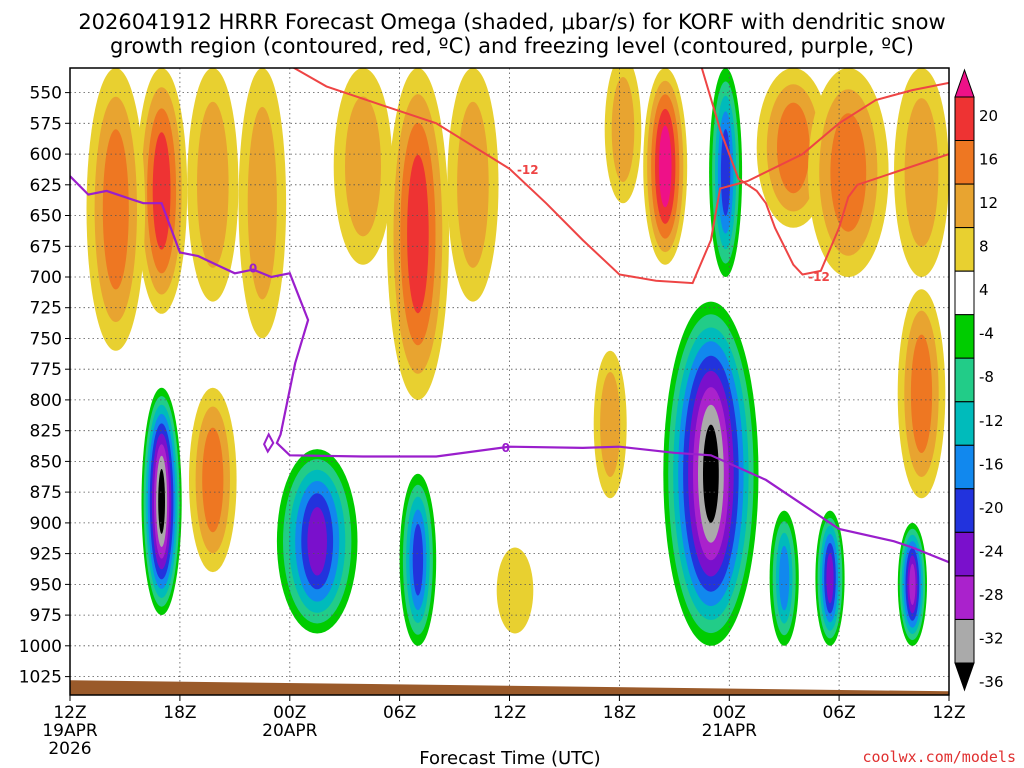 This screenshot has width=1024, height=768. What do you see at coordinates (69, 749) in the screenshot?
I see `x-tick-sublabel-0-1: 2026` at bounding box center [69, 749].